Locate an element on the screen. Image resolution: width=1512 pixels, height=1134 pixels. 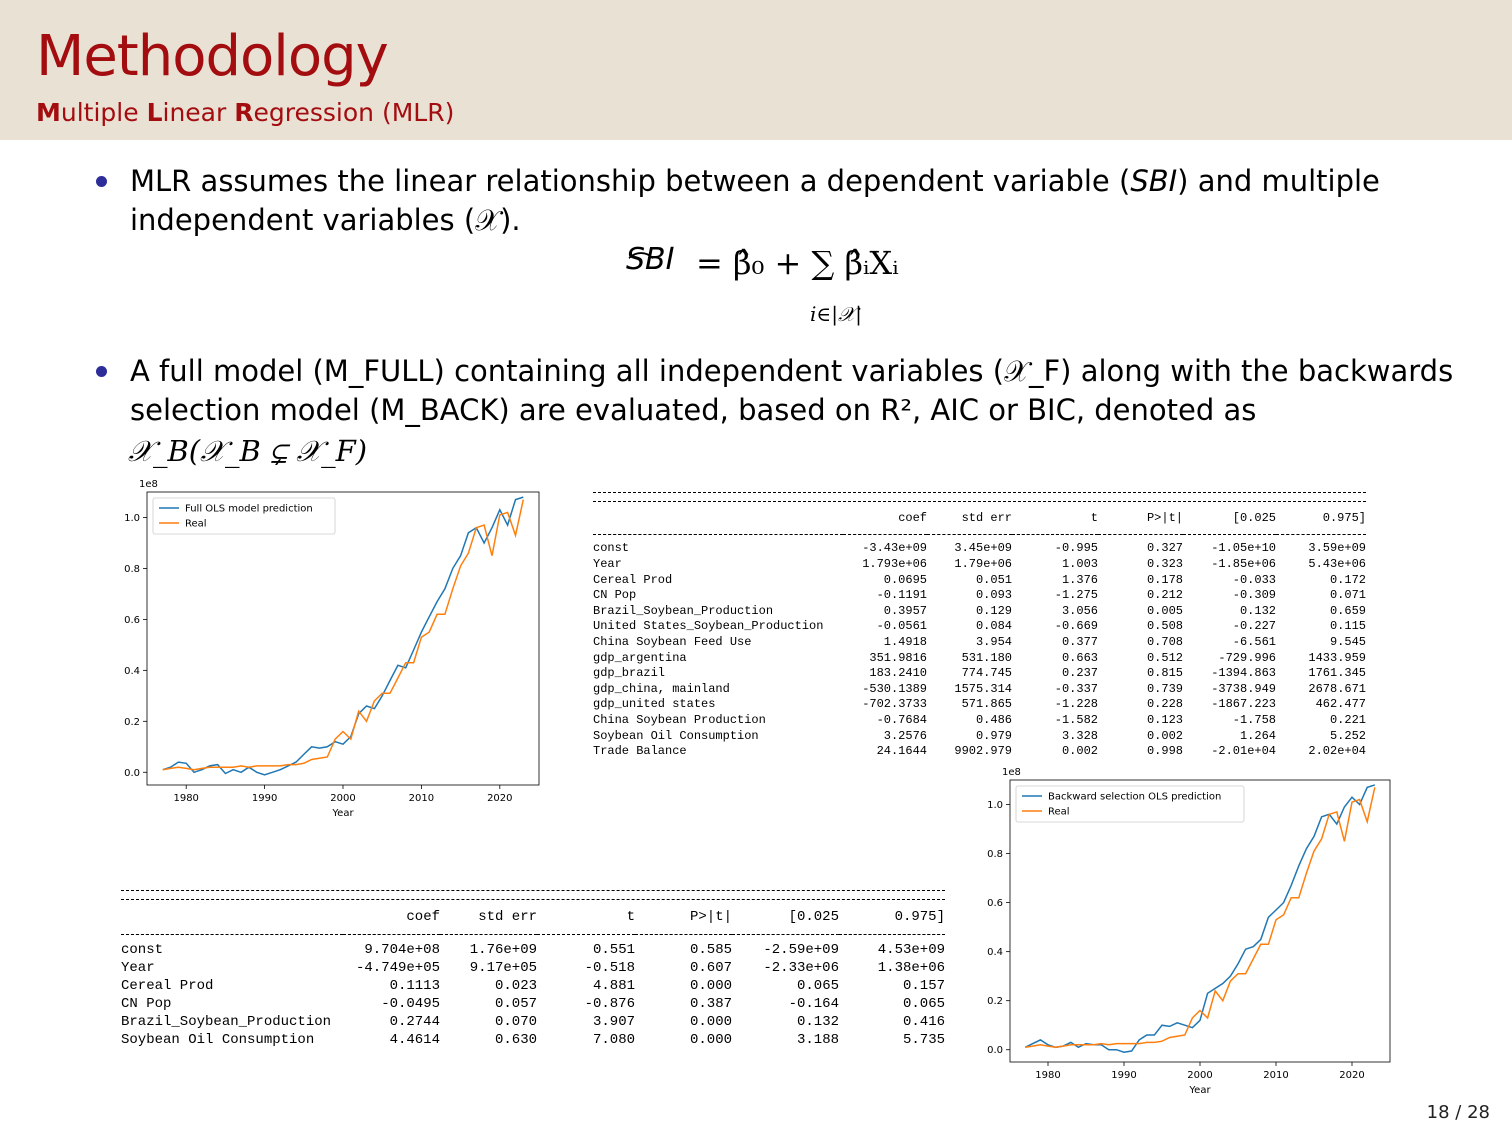
y-tick-label: 0.8 is located at coordinates (132, 569).